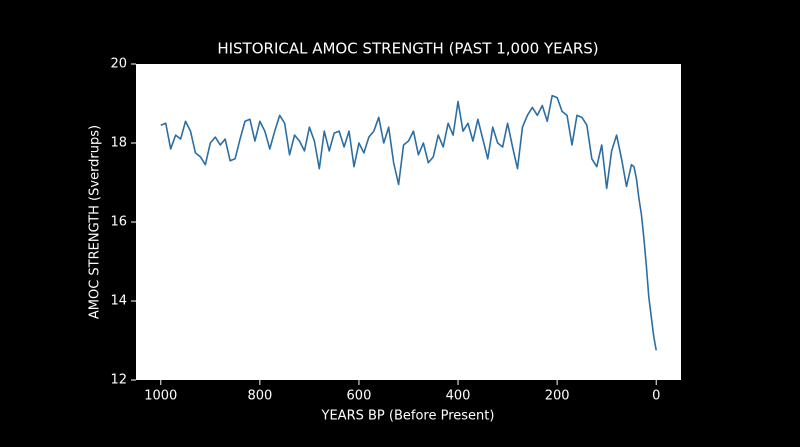 This screenshot has height=447, width=800. What do you see at coordinates (118, 64) in the screenshot?
I see `y-tick-label: 20` at bounding box center [118, 64].